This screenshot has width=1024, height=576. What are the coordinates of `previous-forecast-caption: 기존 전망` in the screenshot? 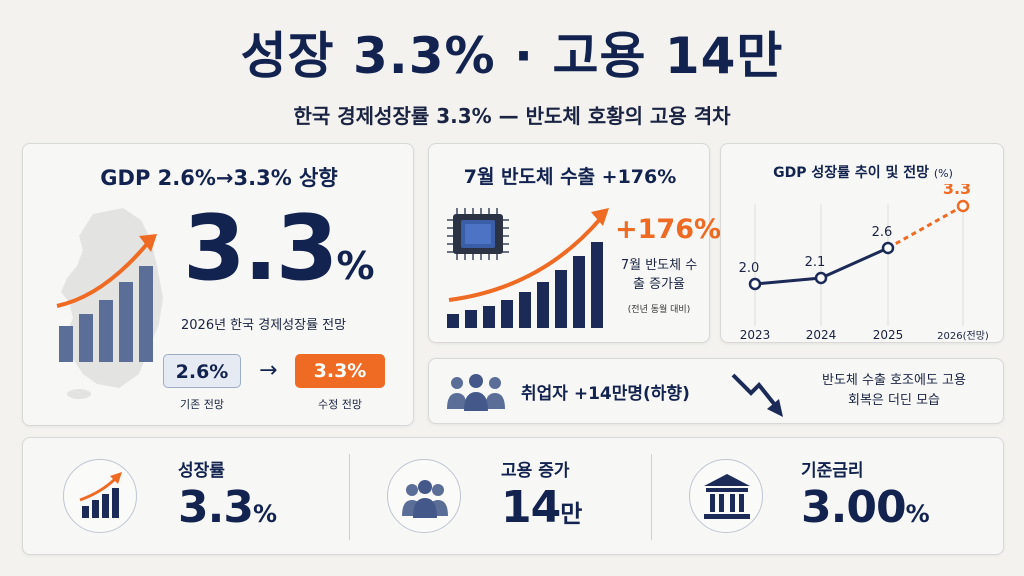 It's located at (202, 404).